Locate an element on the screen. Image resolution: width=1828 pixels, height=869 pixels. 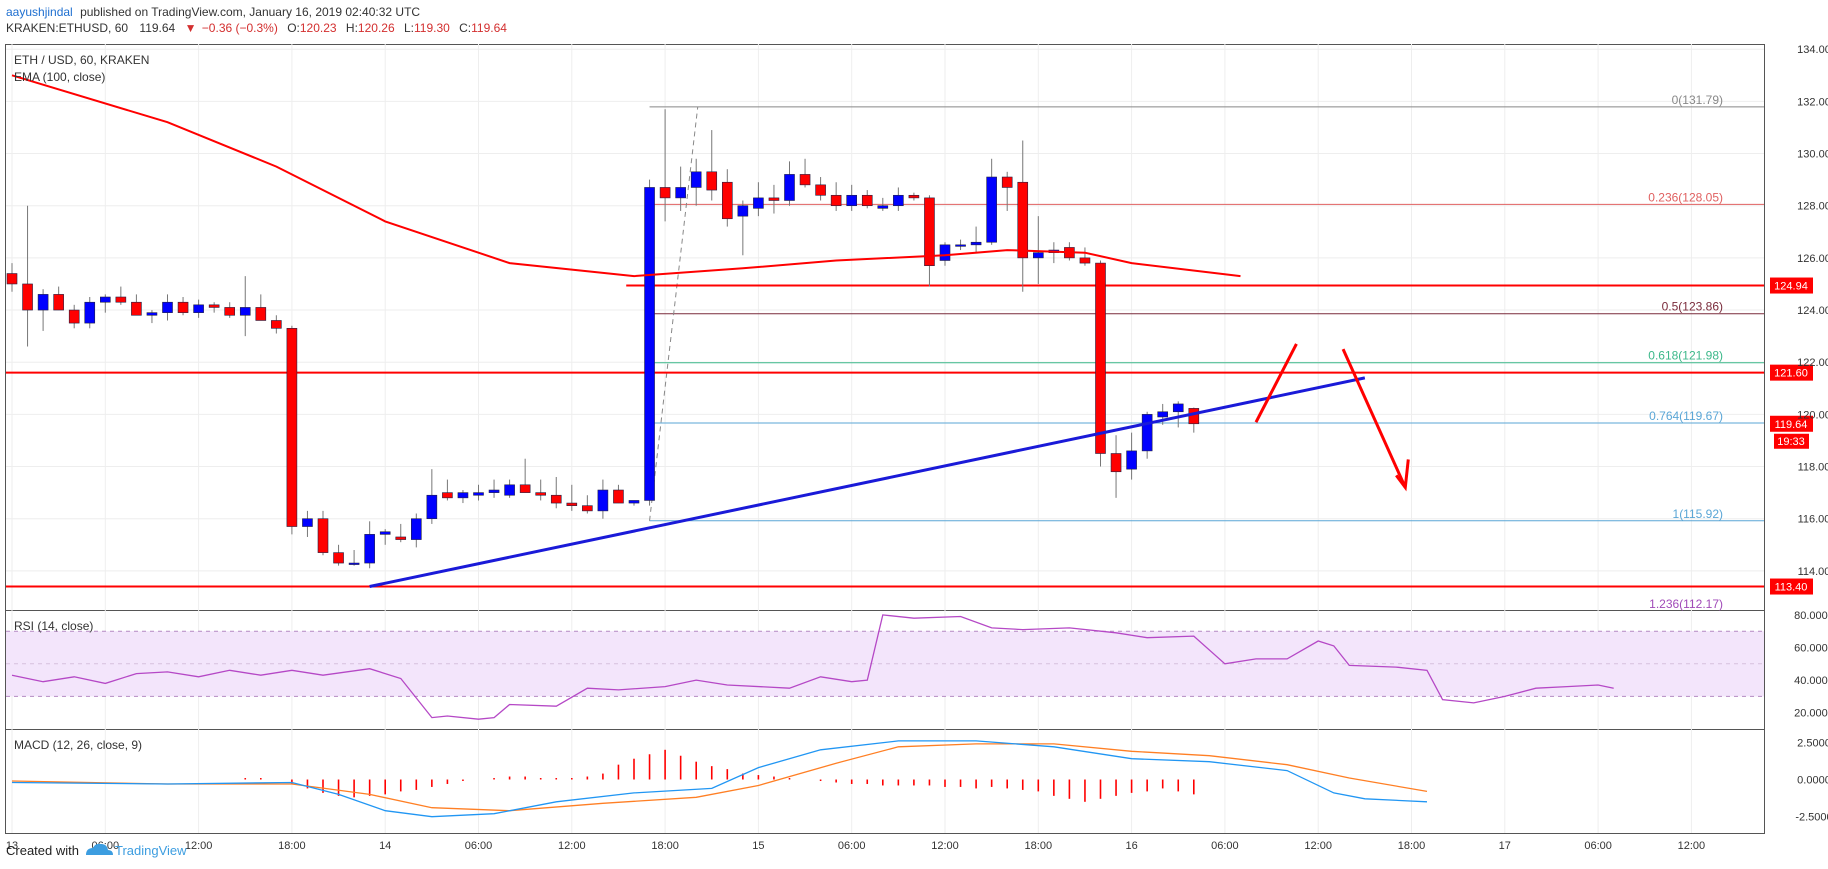
interval-text: 60 is located at coordinates (122, 28).